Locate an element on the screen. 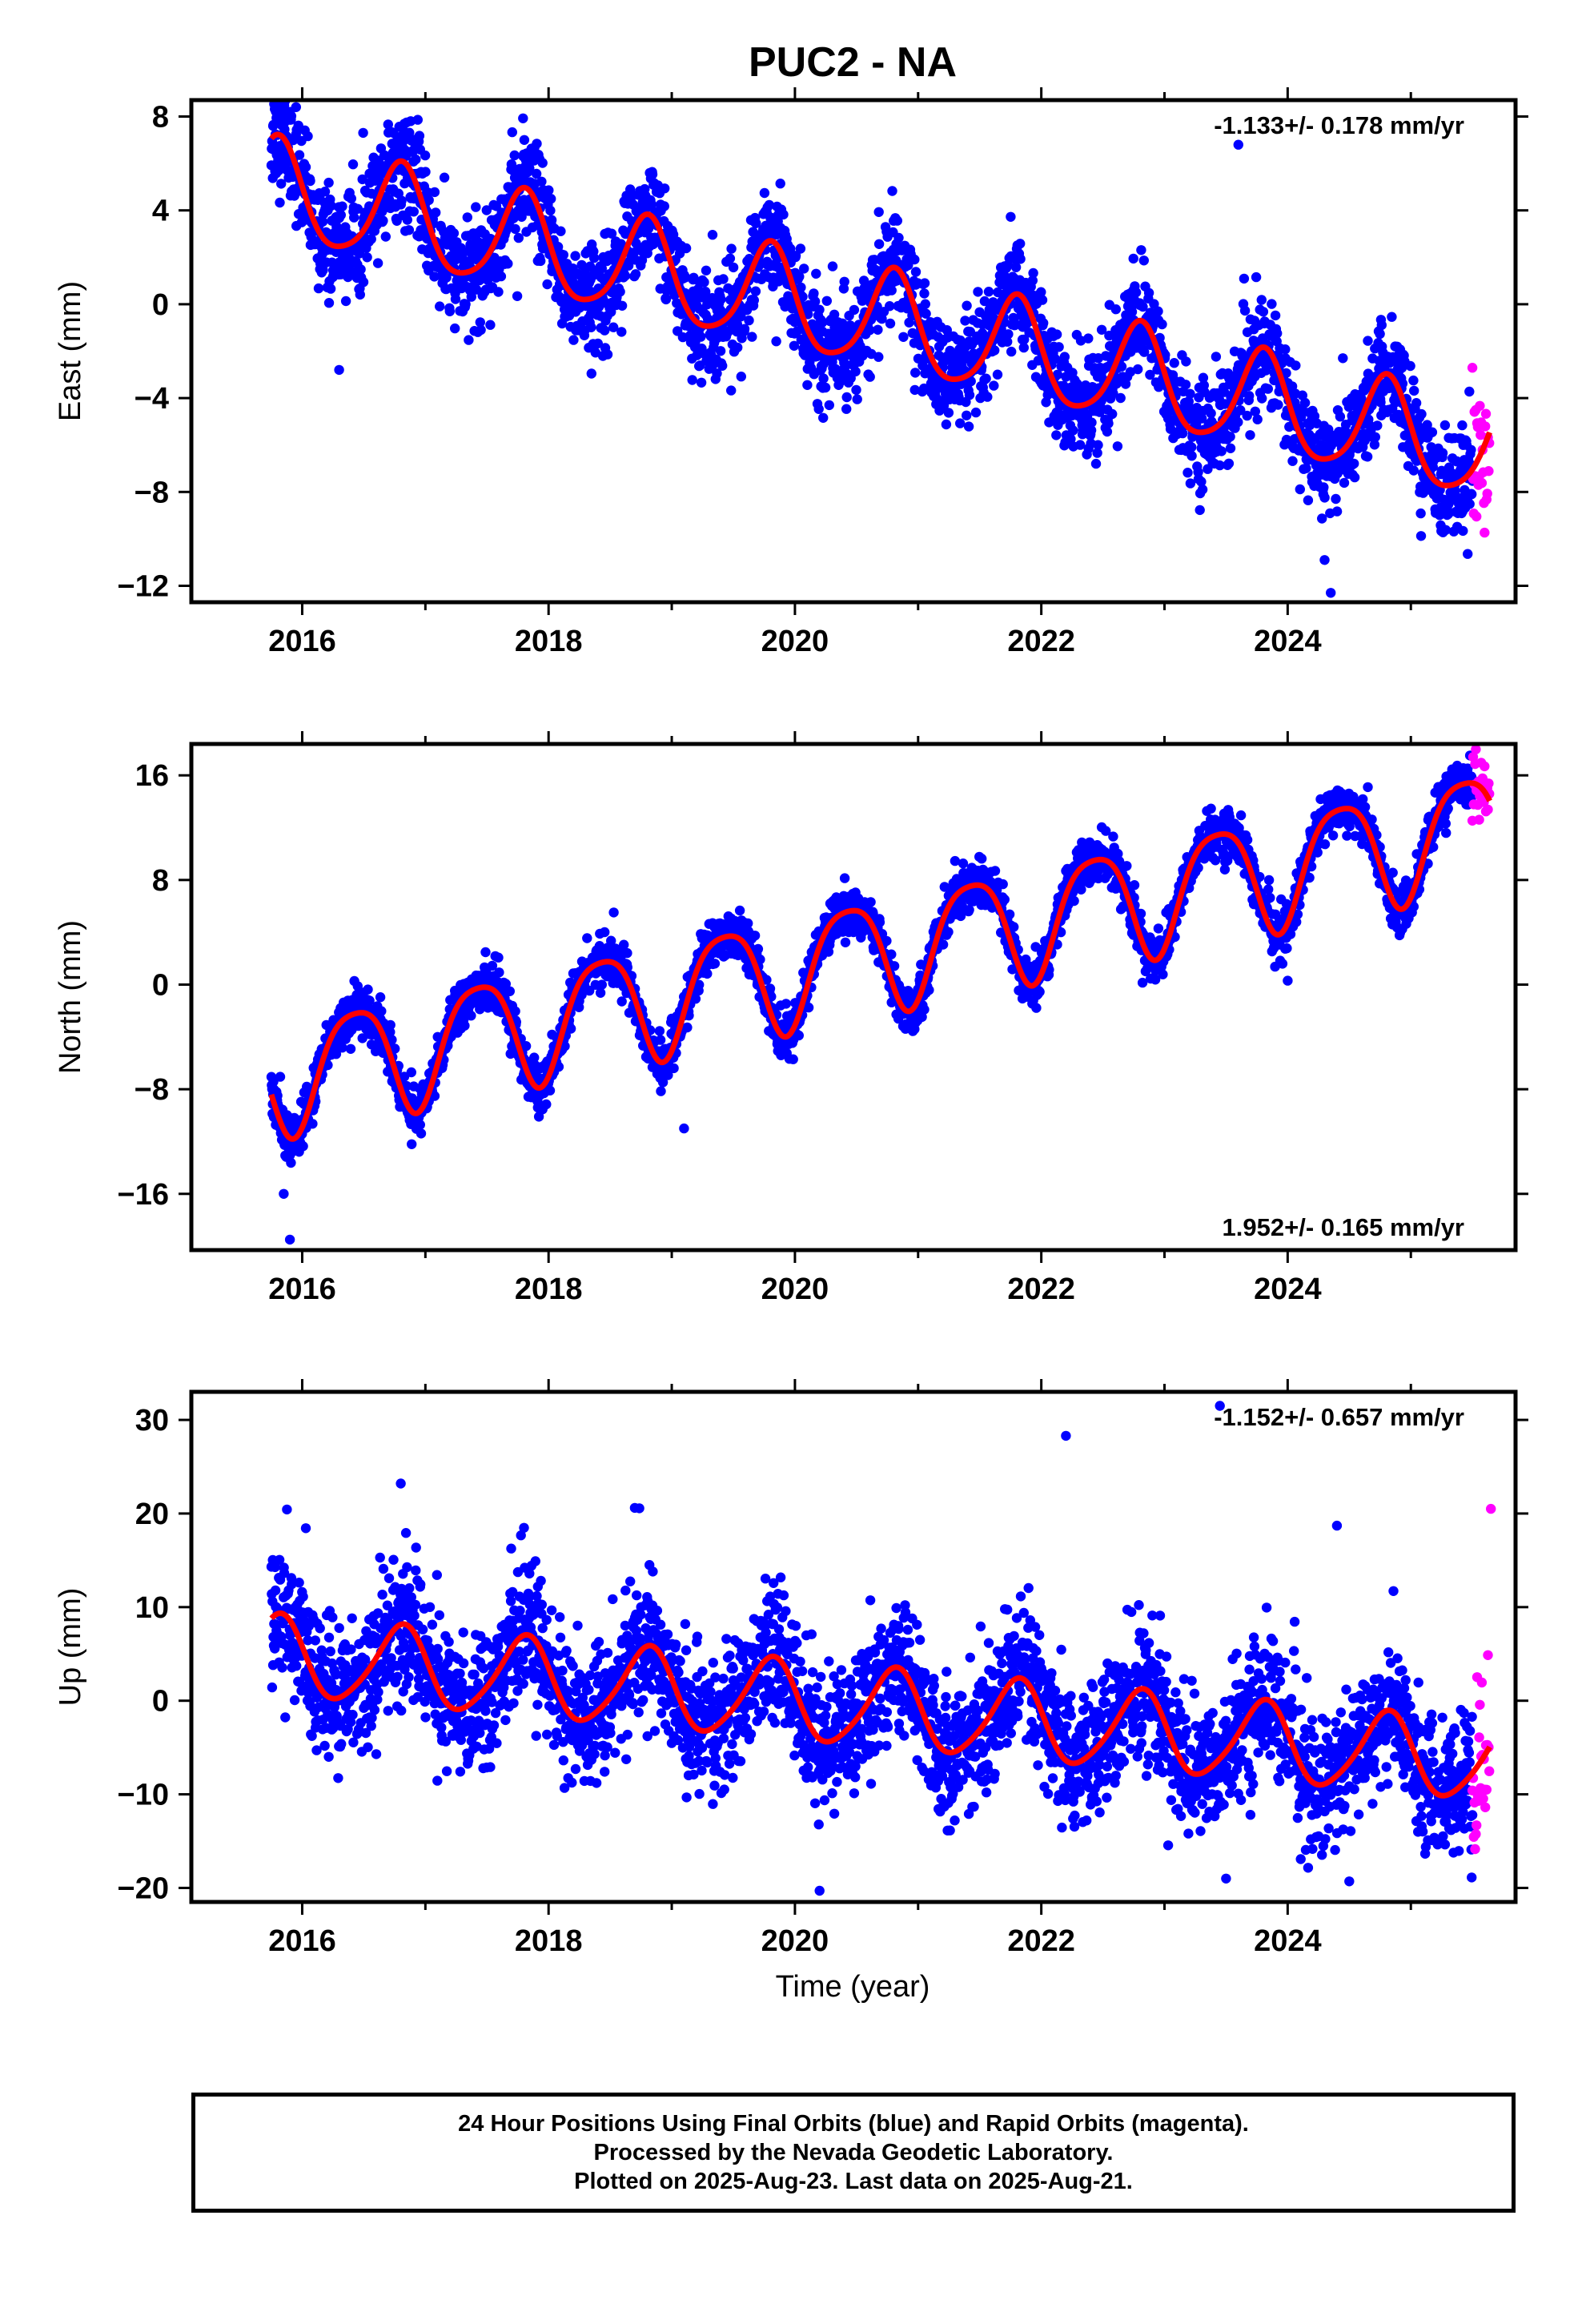 This screenshot has width=1582, height=2324. x-tick-label: 2022 is located at coordinates (1041, 641).